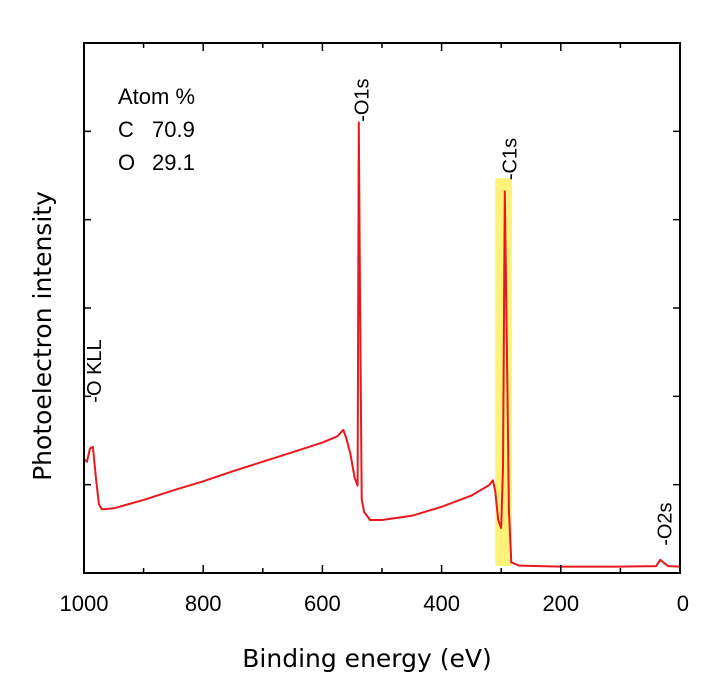  What do you see at coordinates (510, 159) in the screenshot?
I see `peak-label: -C1s` at bounding box center [510, 159].